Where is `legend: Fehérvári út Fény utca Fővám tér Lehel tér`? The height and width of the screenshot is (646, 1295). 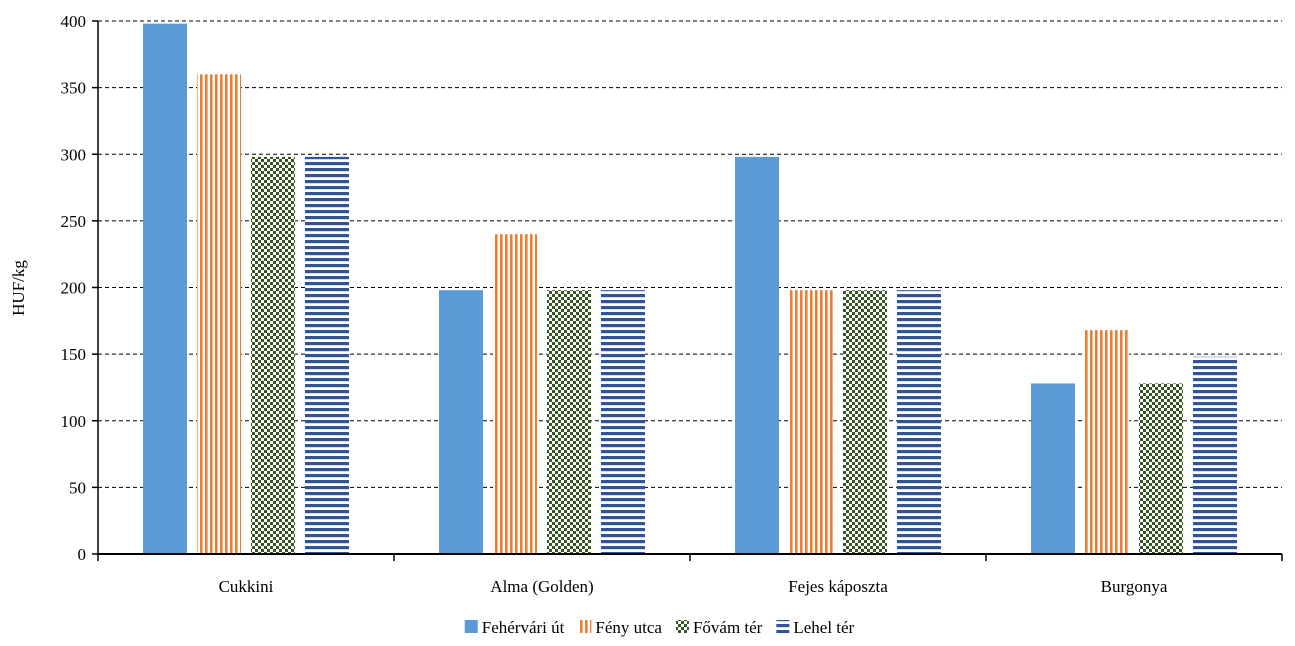
legend: Fehérvári út Fény utca Fővám tér Lehel tér is located at coordinates (659, 627).